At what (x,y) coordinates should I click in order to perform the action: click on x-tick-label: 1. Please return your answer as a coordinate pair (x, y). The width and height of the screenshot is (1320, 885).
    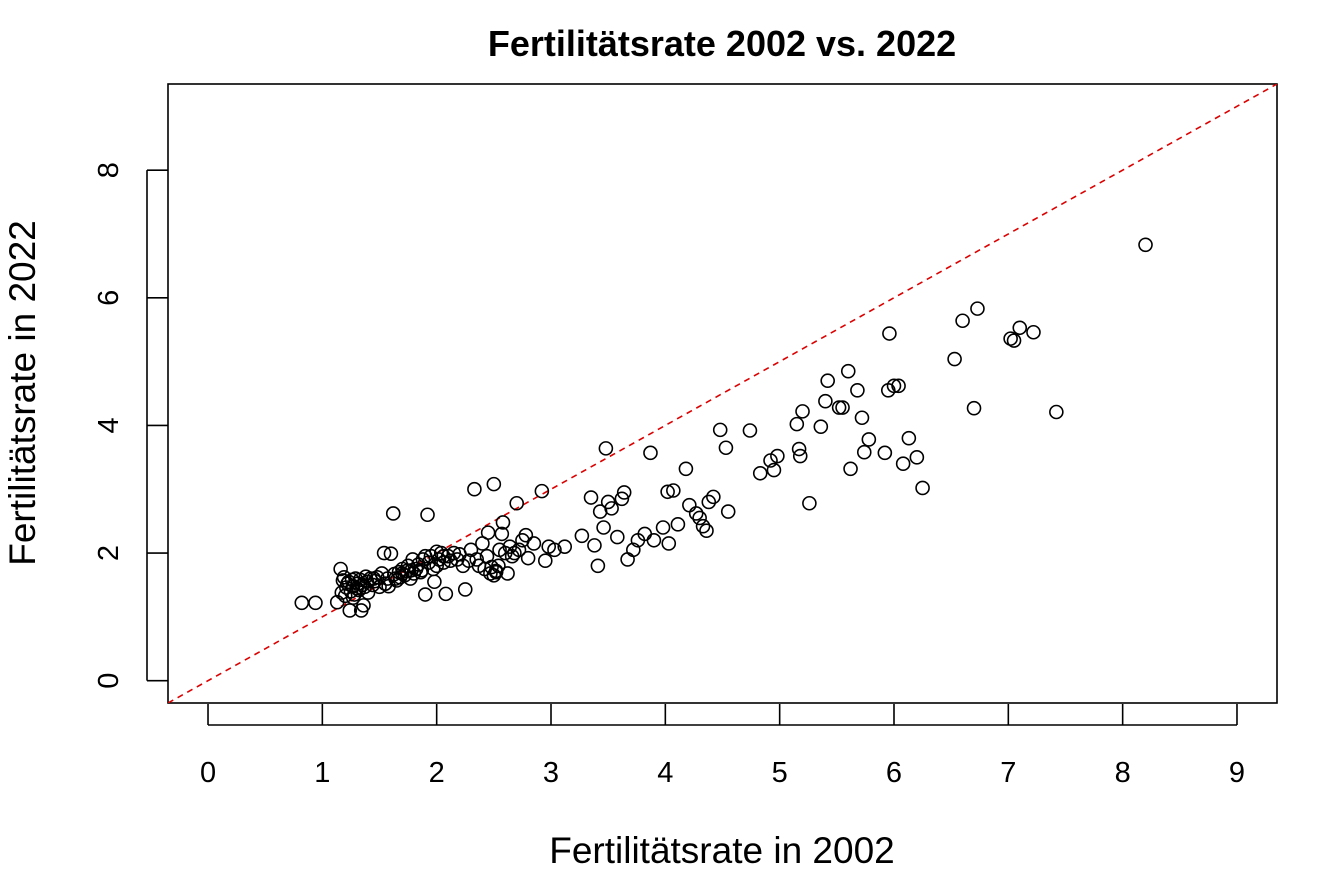
    Looking at the image, I should click on (322, 773).